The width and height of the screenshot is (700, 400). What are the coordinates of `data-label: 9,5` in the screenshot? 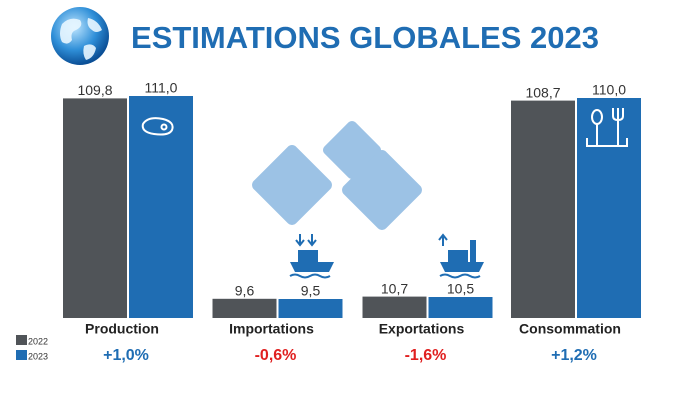 It's located at (311, 291).